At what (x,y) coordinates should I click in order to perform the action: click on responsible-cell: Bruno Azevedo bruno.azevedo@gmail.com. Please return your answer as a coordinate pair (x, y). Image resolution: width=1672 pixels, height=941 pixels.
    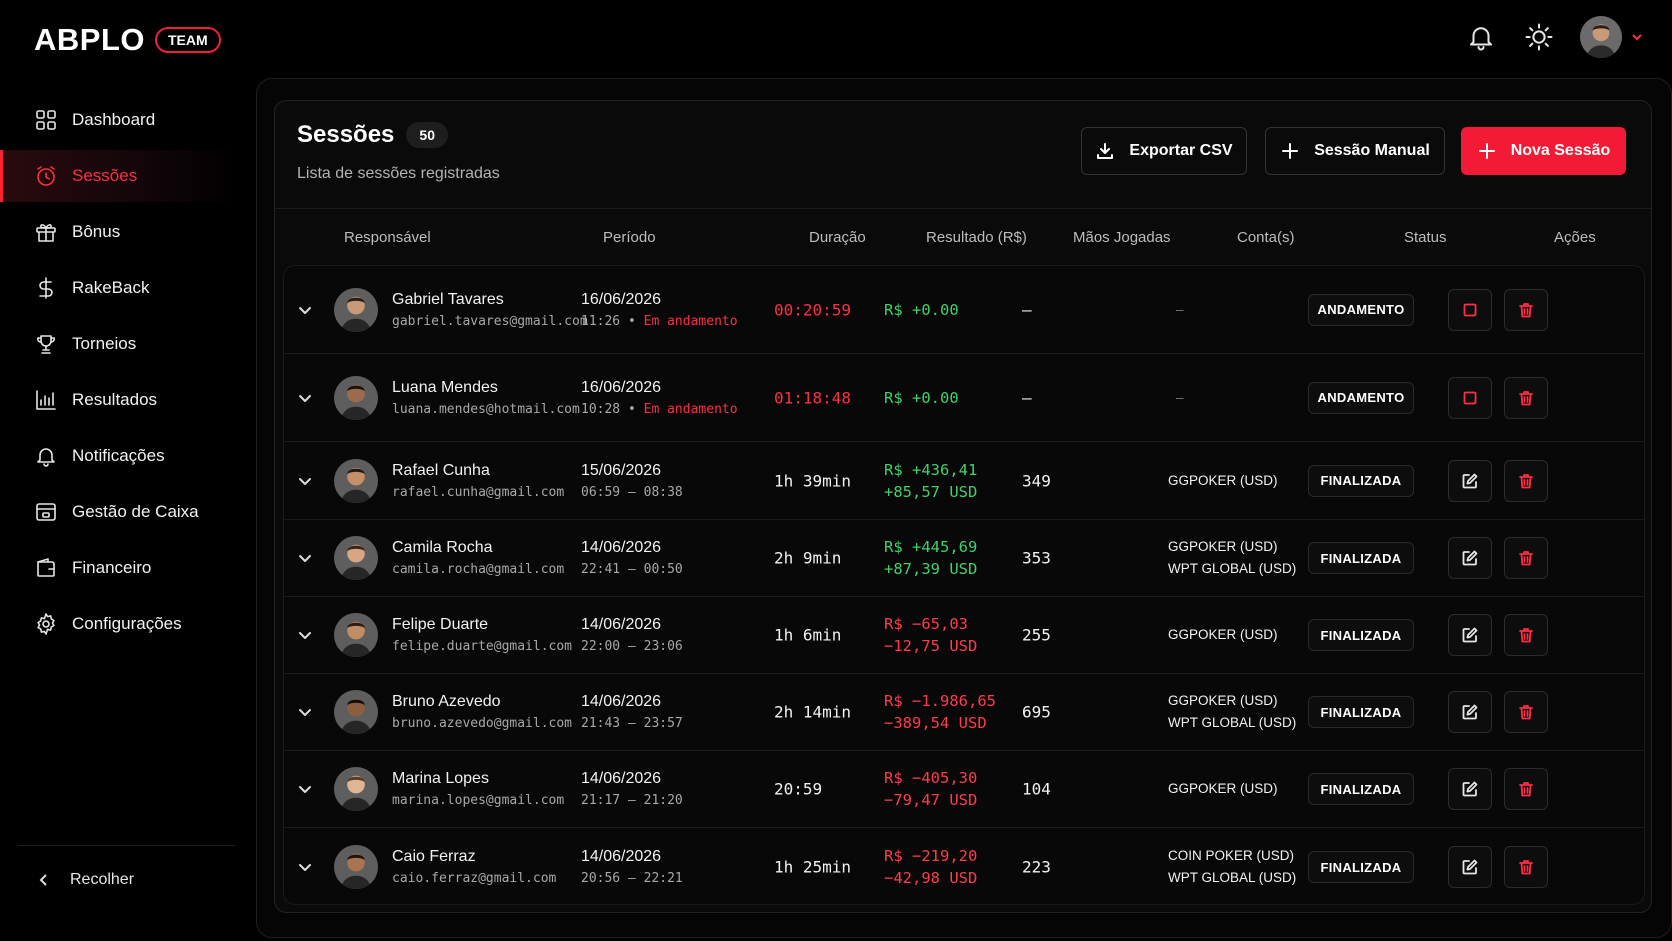
    Looking at the image, I should click on (453, 712).